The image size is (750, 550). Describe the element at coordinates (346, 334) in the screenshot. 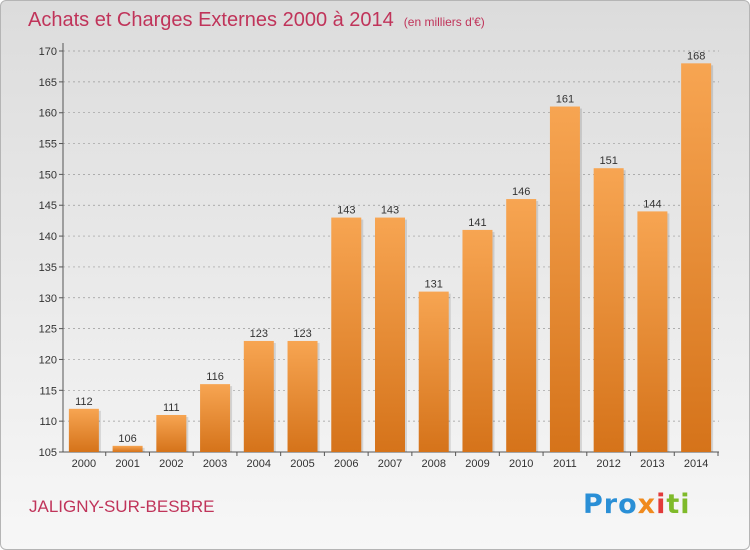

I see `bar-2006` at that location.